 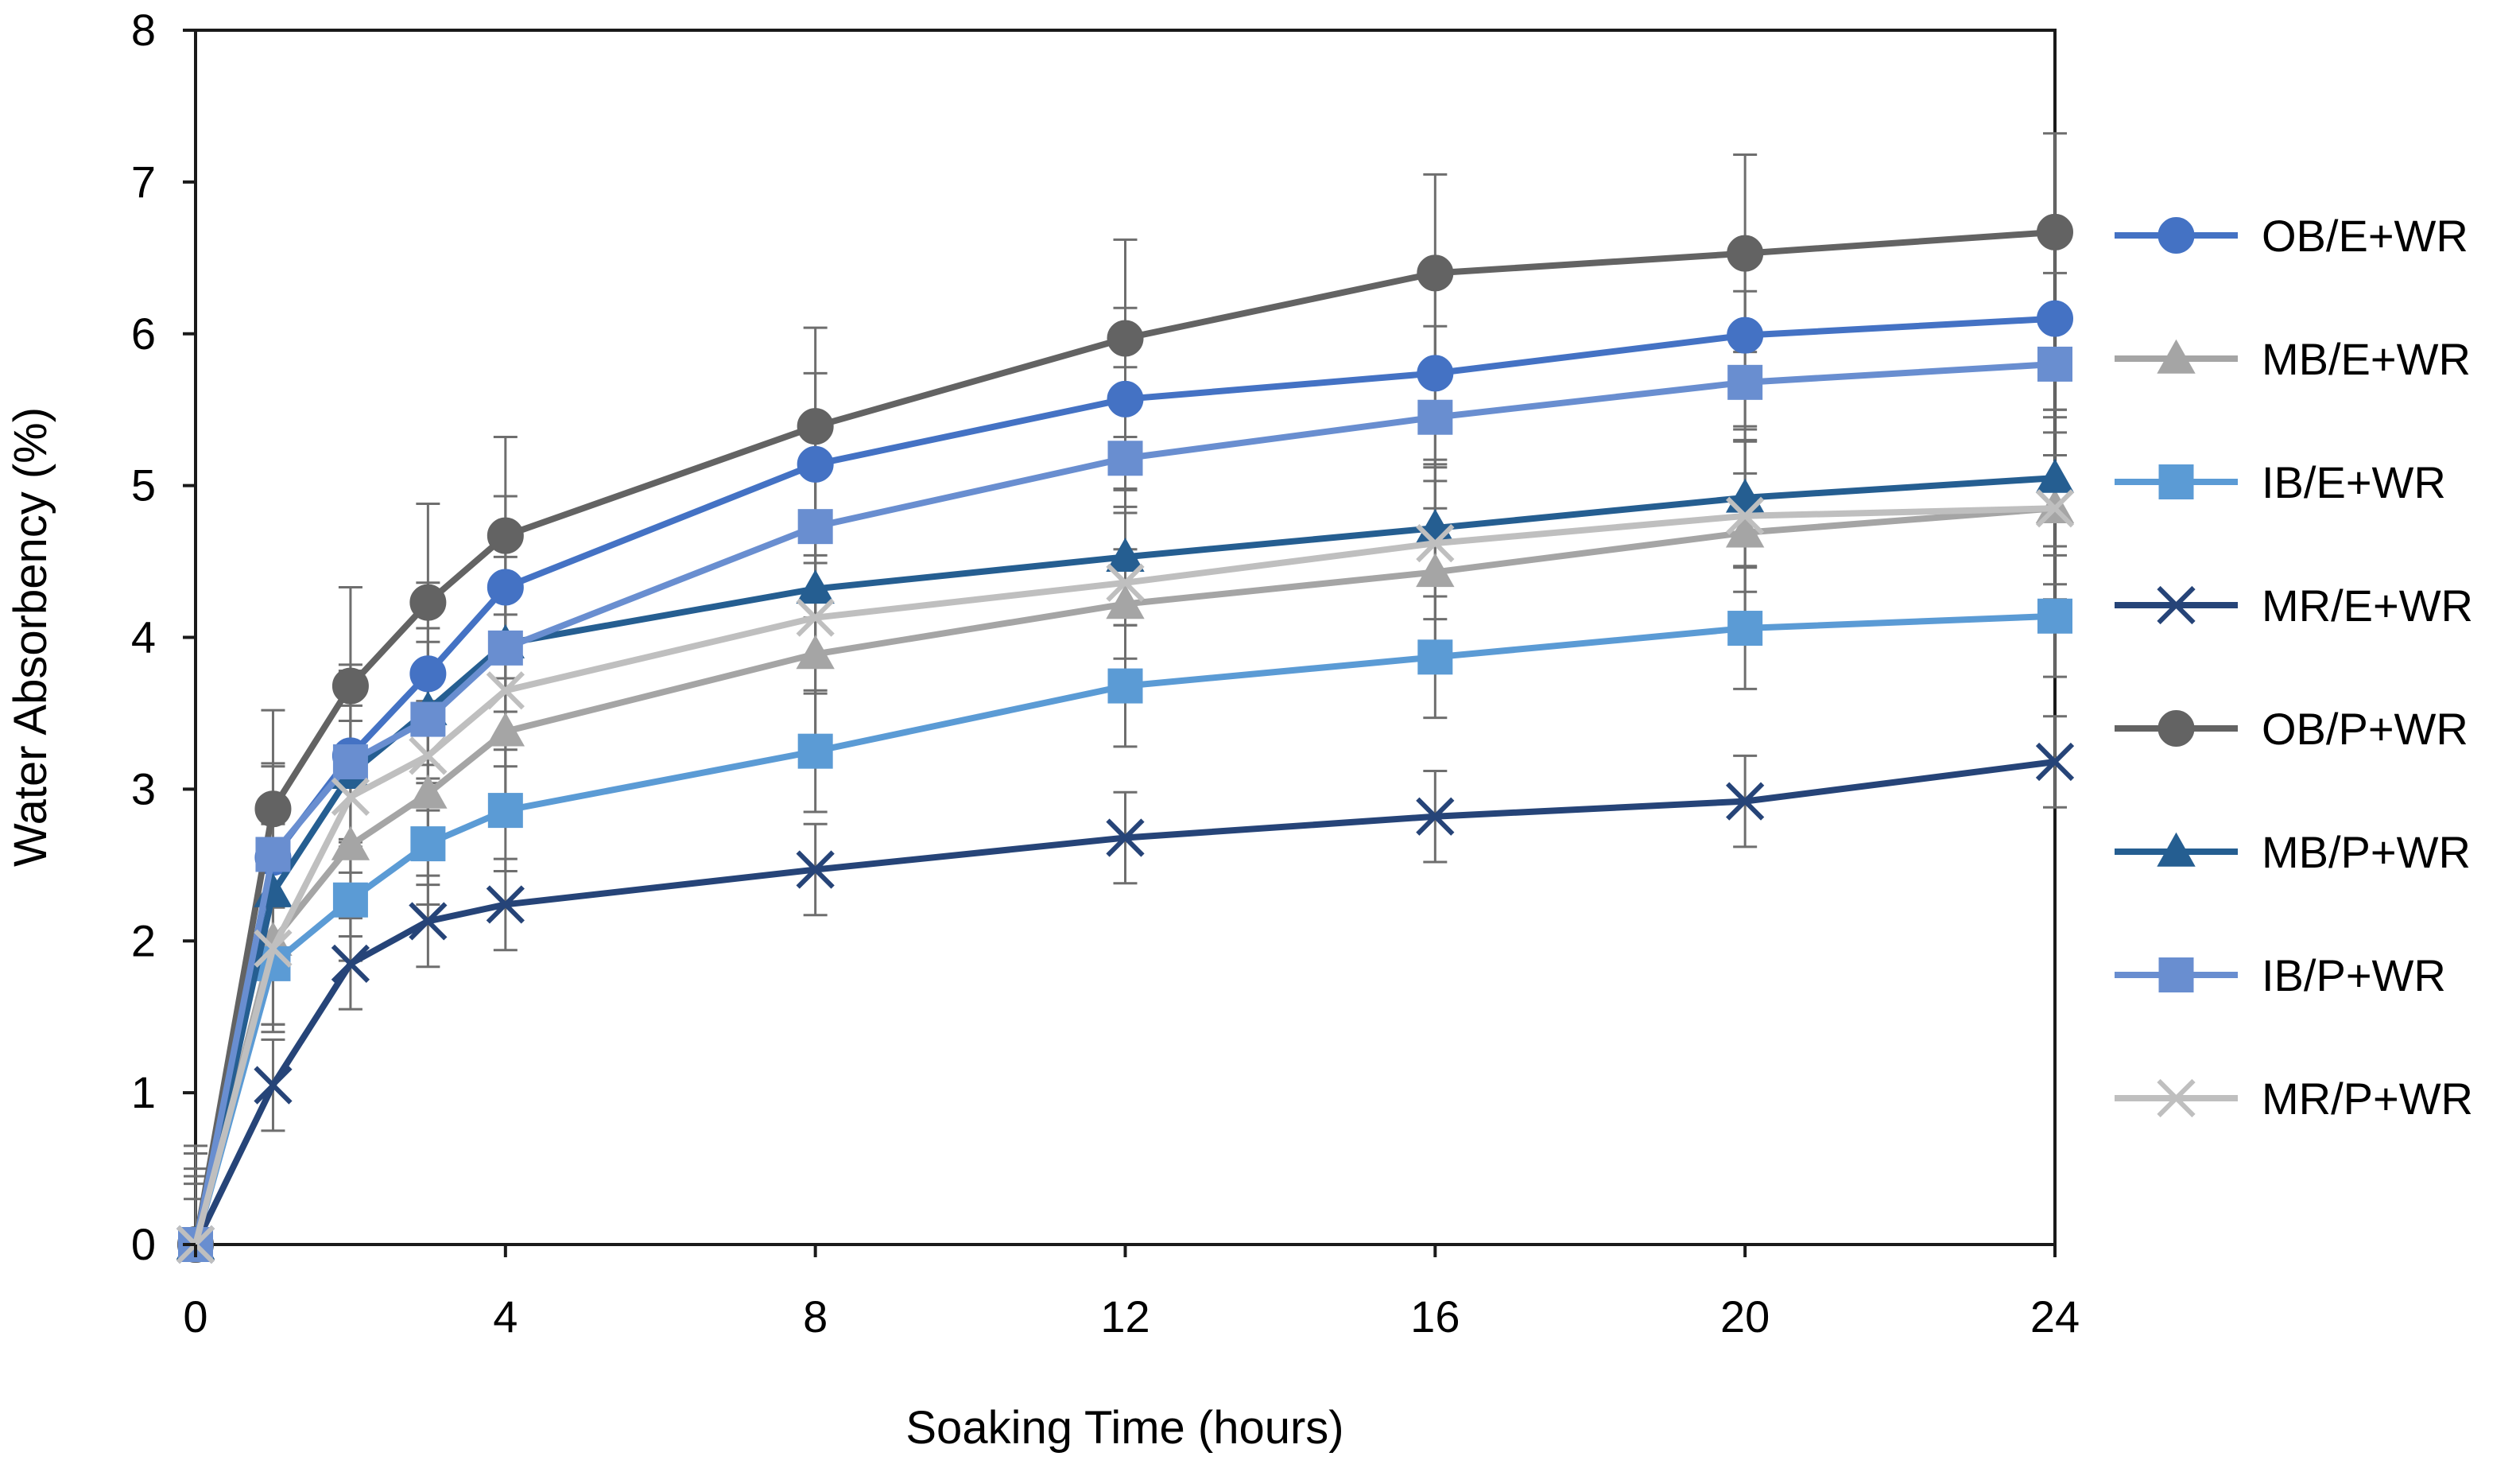 What do you see at coordinates (815, 1316) in the screenshot?
I see `x-tick-label: 8` at bounding box center [815, 1316].